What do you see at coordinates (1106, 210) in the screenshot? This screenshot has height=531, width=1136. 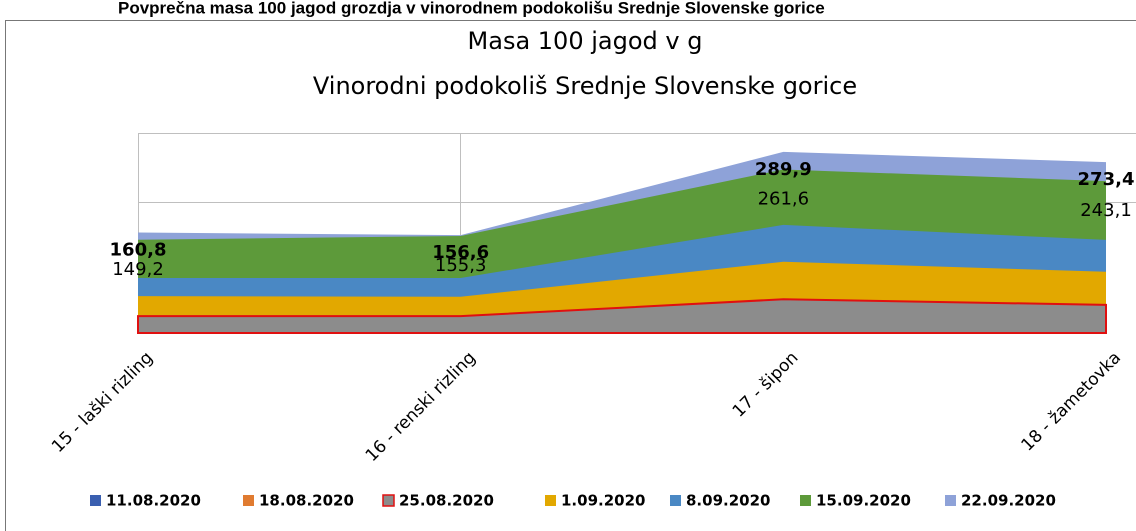 I see `data-label: 243,1` at bounding box center [1106, 210].